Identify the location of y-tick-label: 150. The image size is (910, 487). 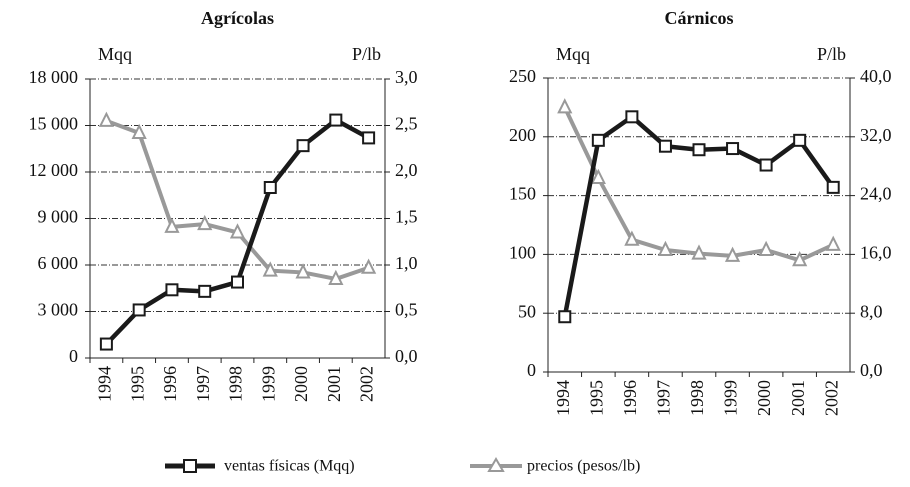
(522, 194).